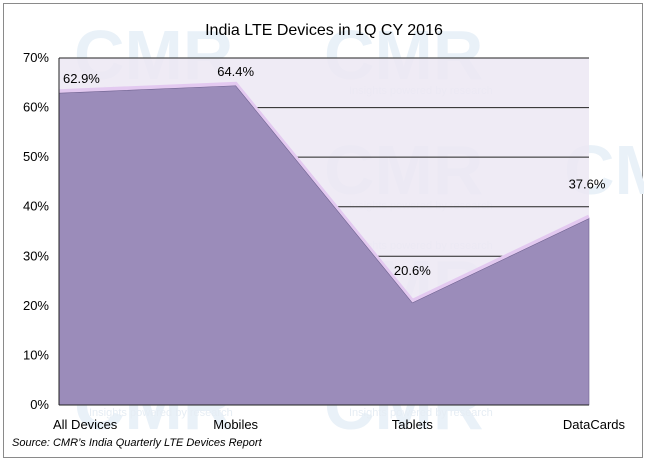 This screenshot has width=648, height=462. I want to click on y-tick-labels: 0% 10% 20% 30% 40% 50% 60% 70%, so click(36, 231).